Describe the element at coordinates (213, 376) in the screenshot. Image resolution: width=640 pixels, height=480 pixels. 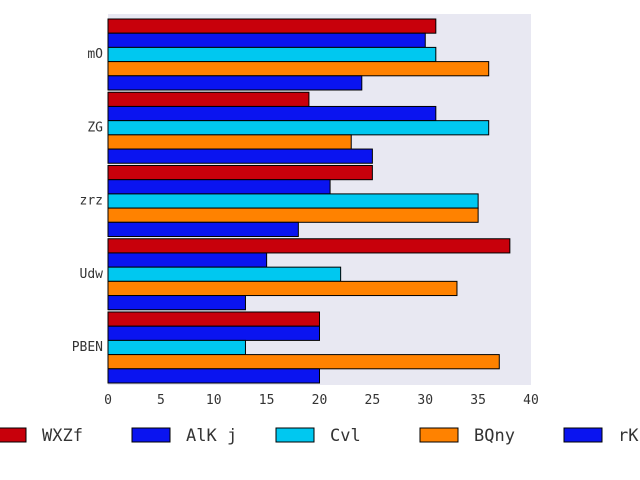
I see `bar-PBEN-rK` at that location.